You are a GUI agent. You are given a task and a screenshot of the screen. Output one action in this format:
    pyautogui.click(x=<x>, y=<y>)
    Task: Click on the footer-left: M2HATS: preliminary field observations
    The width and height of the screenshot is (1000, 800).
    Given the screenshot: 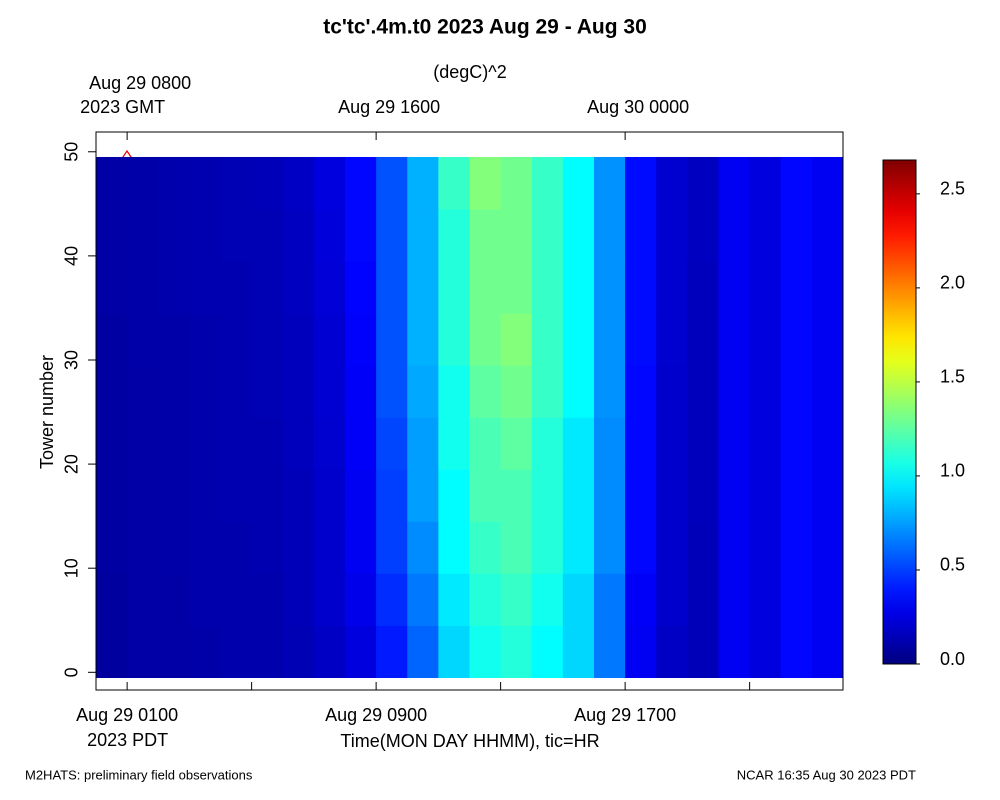 What is the action you would take?
    pyautogui.click(x=139, y=774)
    